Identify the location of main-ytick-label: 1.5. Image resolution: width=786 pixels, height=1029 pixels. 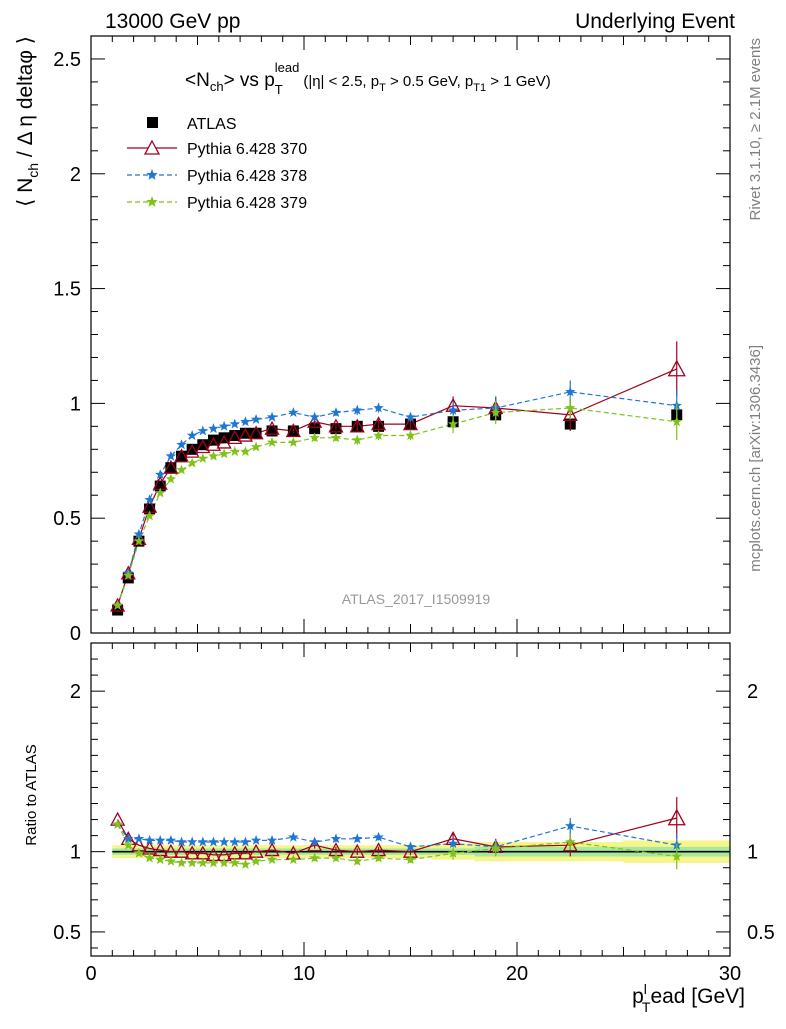
(67, 290).